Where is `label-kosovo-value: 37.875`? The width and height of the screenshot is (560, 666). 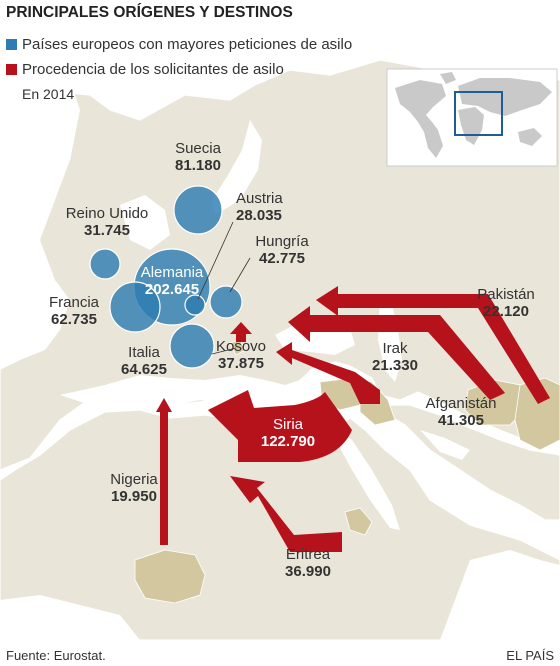
label-kosovo-value: 37.875 is located at coordinates (241, 363).